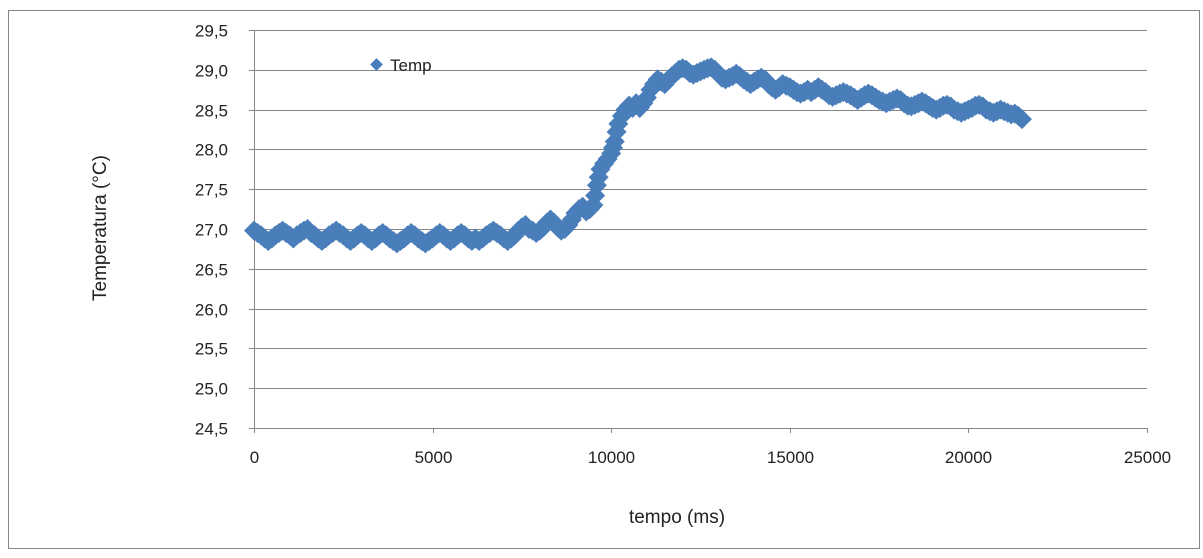  Describe the element at coordinates (211, 429) in the screenshot. I see `y-tick-label: 24,5` at that location.